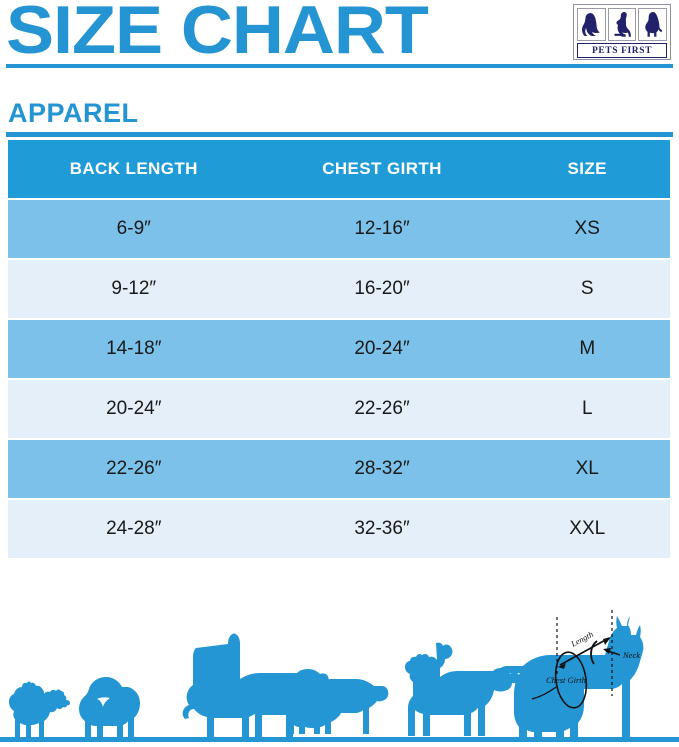  Describe the element at coordinates (562, 666) in the screenshot. I see `length-arrowhead-left` at that location.